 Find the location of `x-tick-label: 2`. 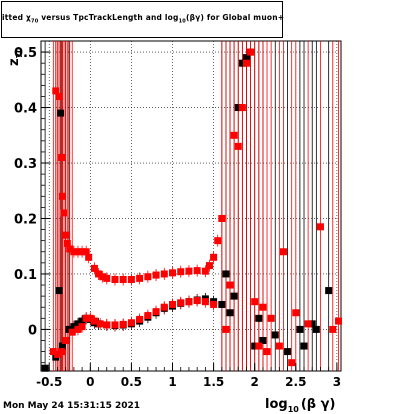

x-tick-label: 2 is located at coordinates (255, 382).